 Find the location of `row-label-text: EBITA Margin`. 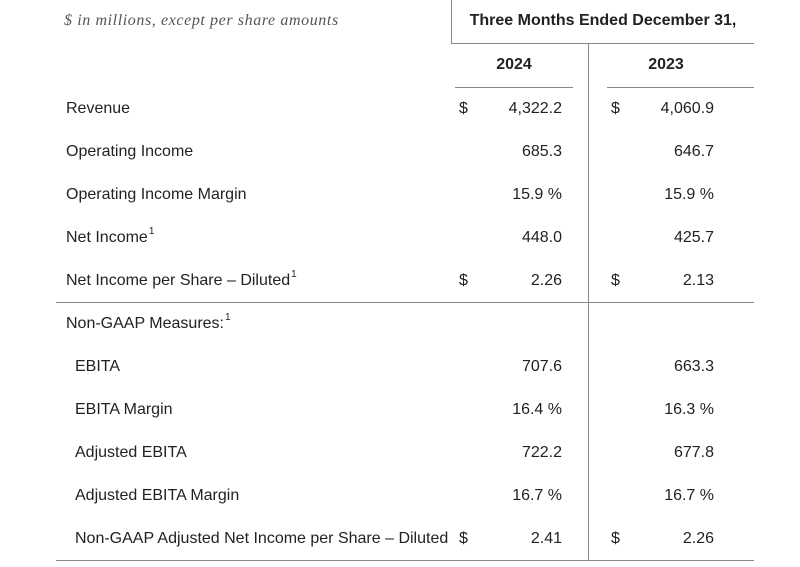

row-label-text: EBITA Margin is located at coordinates (124, 409).